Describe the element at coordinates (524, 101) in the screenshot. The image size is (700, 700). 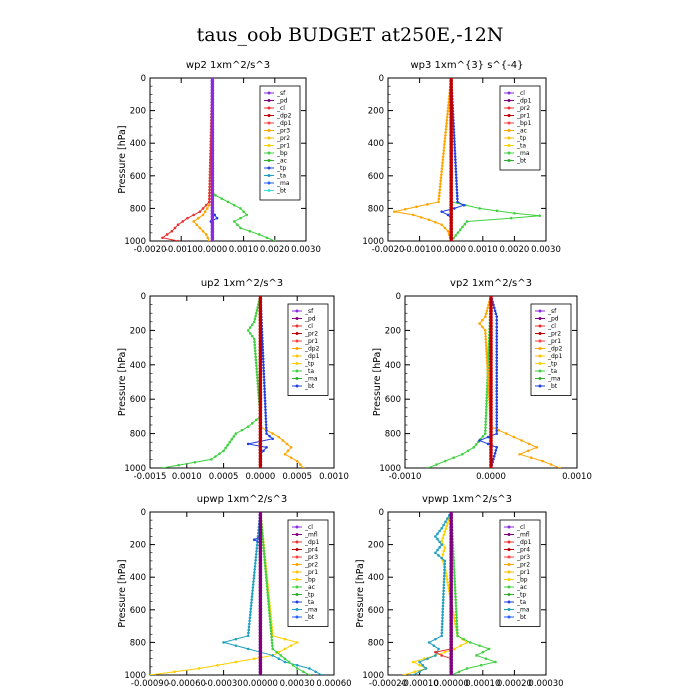
I see `legend-label: _dp1` at that location.